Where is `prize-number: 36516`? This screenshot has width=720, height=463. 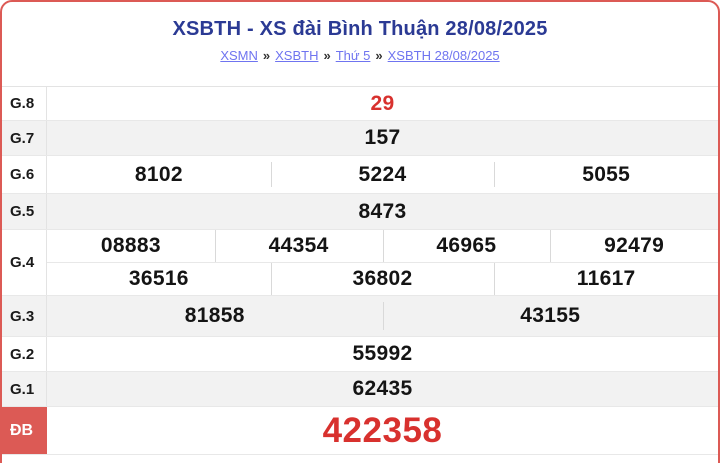
prize-number: 36516 is located at coordinates (158, 278).